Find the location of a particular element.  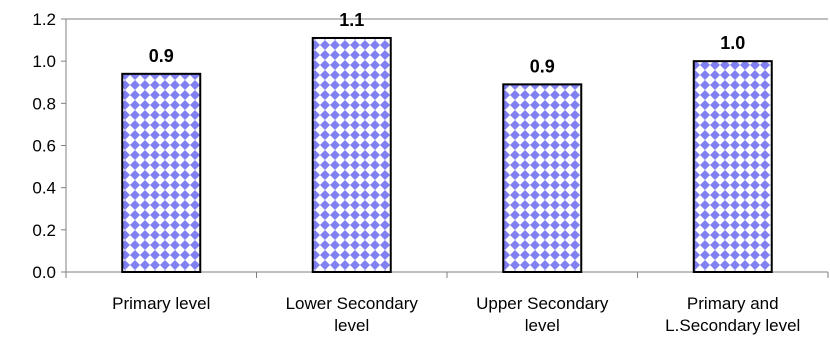

y-tick-label: 0.8 is located at coordinates (44, 103).